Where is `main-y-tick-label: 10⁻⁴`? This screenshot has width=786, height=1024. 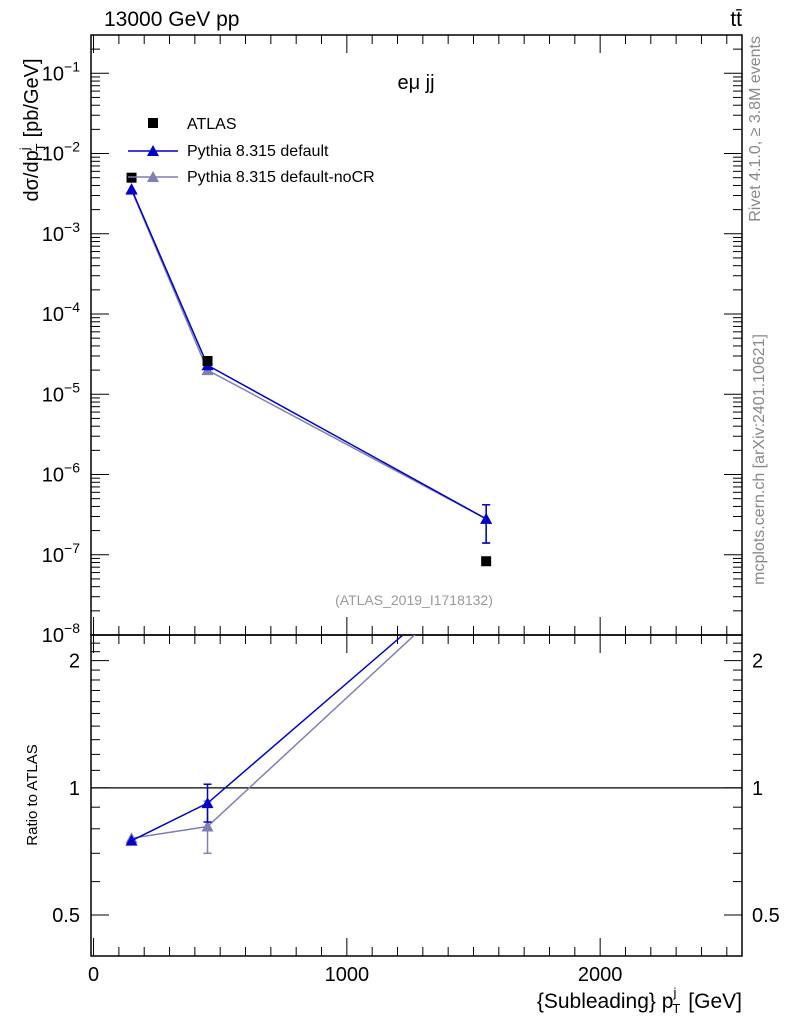
main-y-tick-label: 10⁻⁴ is located at coordinates (61, 312).